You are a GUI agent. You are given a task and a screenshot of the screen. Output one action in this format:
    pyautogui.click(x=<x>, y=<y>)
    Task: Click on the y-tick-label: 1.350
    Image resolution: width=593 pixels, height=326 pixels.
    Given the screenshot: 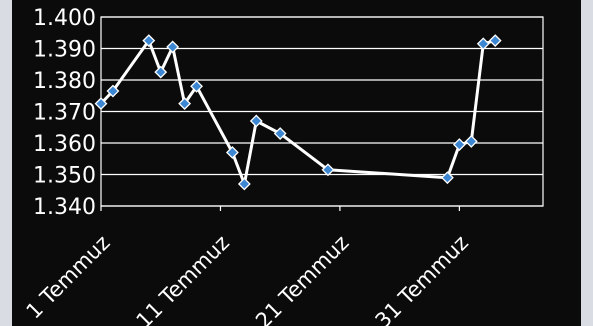 What is the action you would take?
    pyautogui.click(x=64, y=176)
    